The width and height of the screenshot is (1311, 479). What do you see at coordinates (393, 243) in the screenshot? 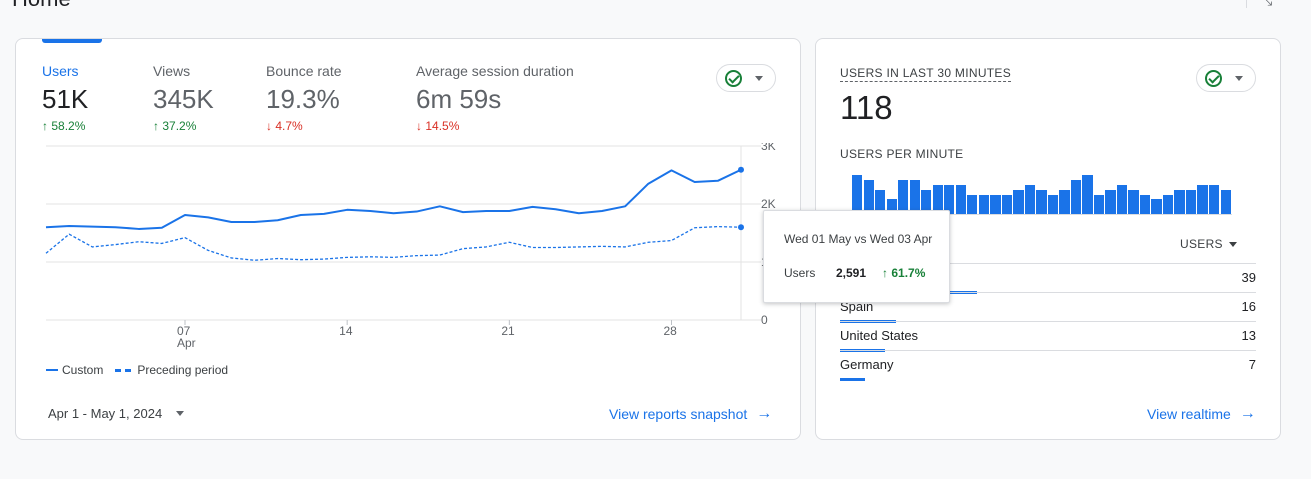
I see `series-line-preceding` at bounding box center [393, 243].